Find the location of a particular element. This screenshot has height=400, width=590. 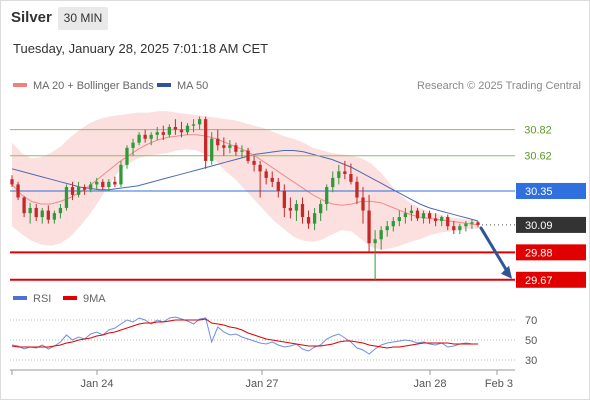

legend-ma50: MA 50 is located at coordinates (182, 86).